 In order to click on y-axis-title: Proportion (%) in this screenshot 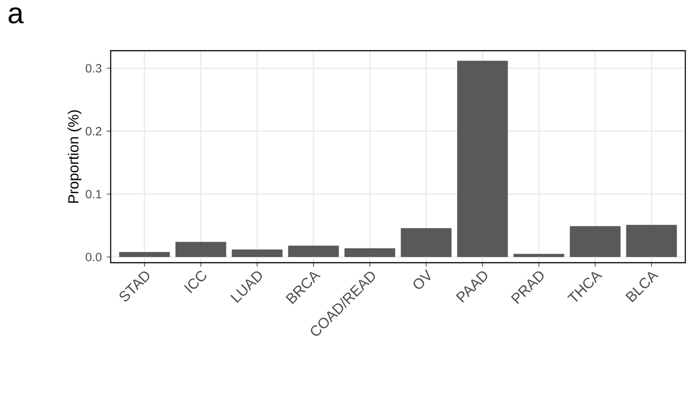, I will do `click(75, 156)`.